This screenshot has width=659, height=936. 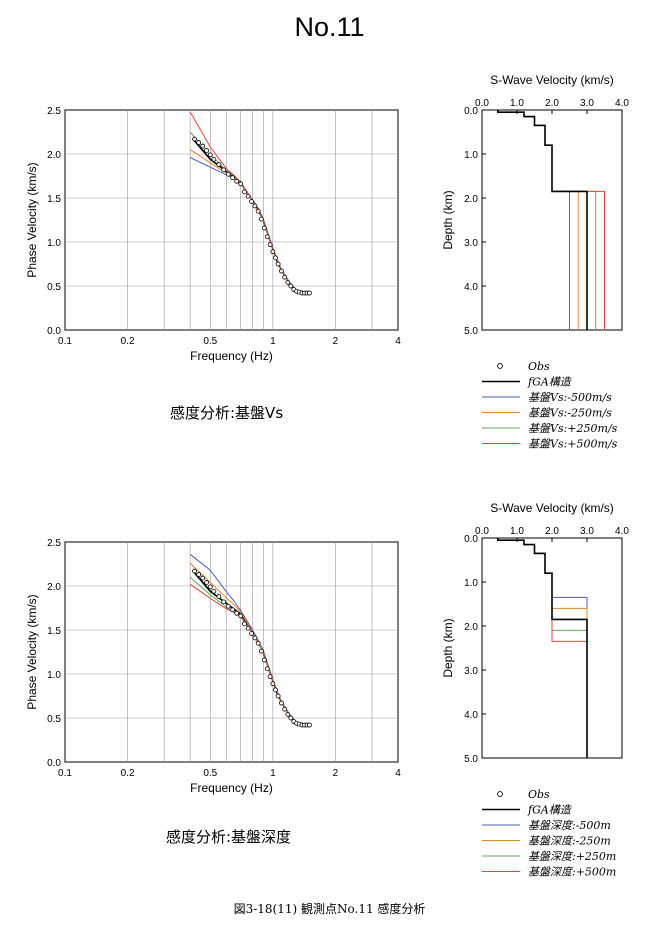 What do you see at coordinates (65, 773) in the screenshot?
I see `x-tick-label: 0.1` at bounding box center [65, 773].